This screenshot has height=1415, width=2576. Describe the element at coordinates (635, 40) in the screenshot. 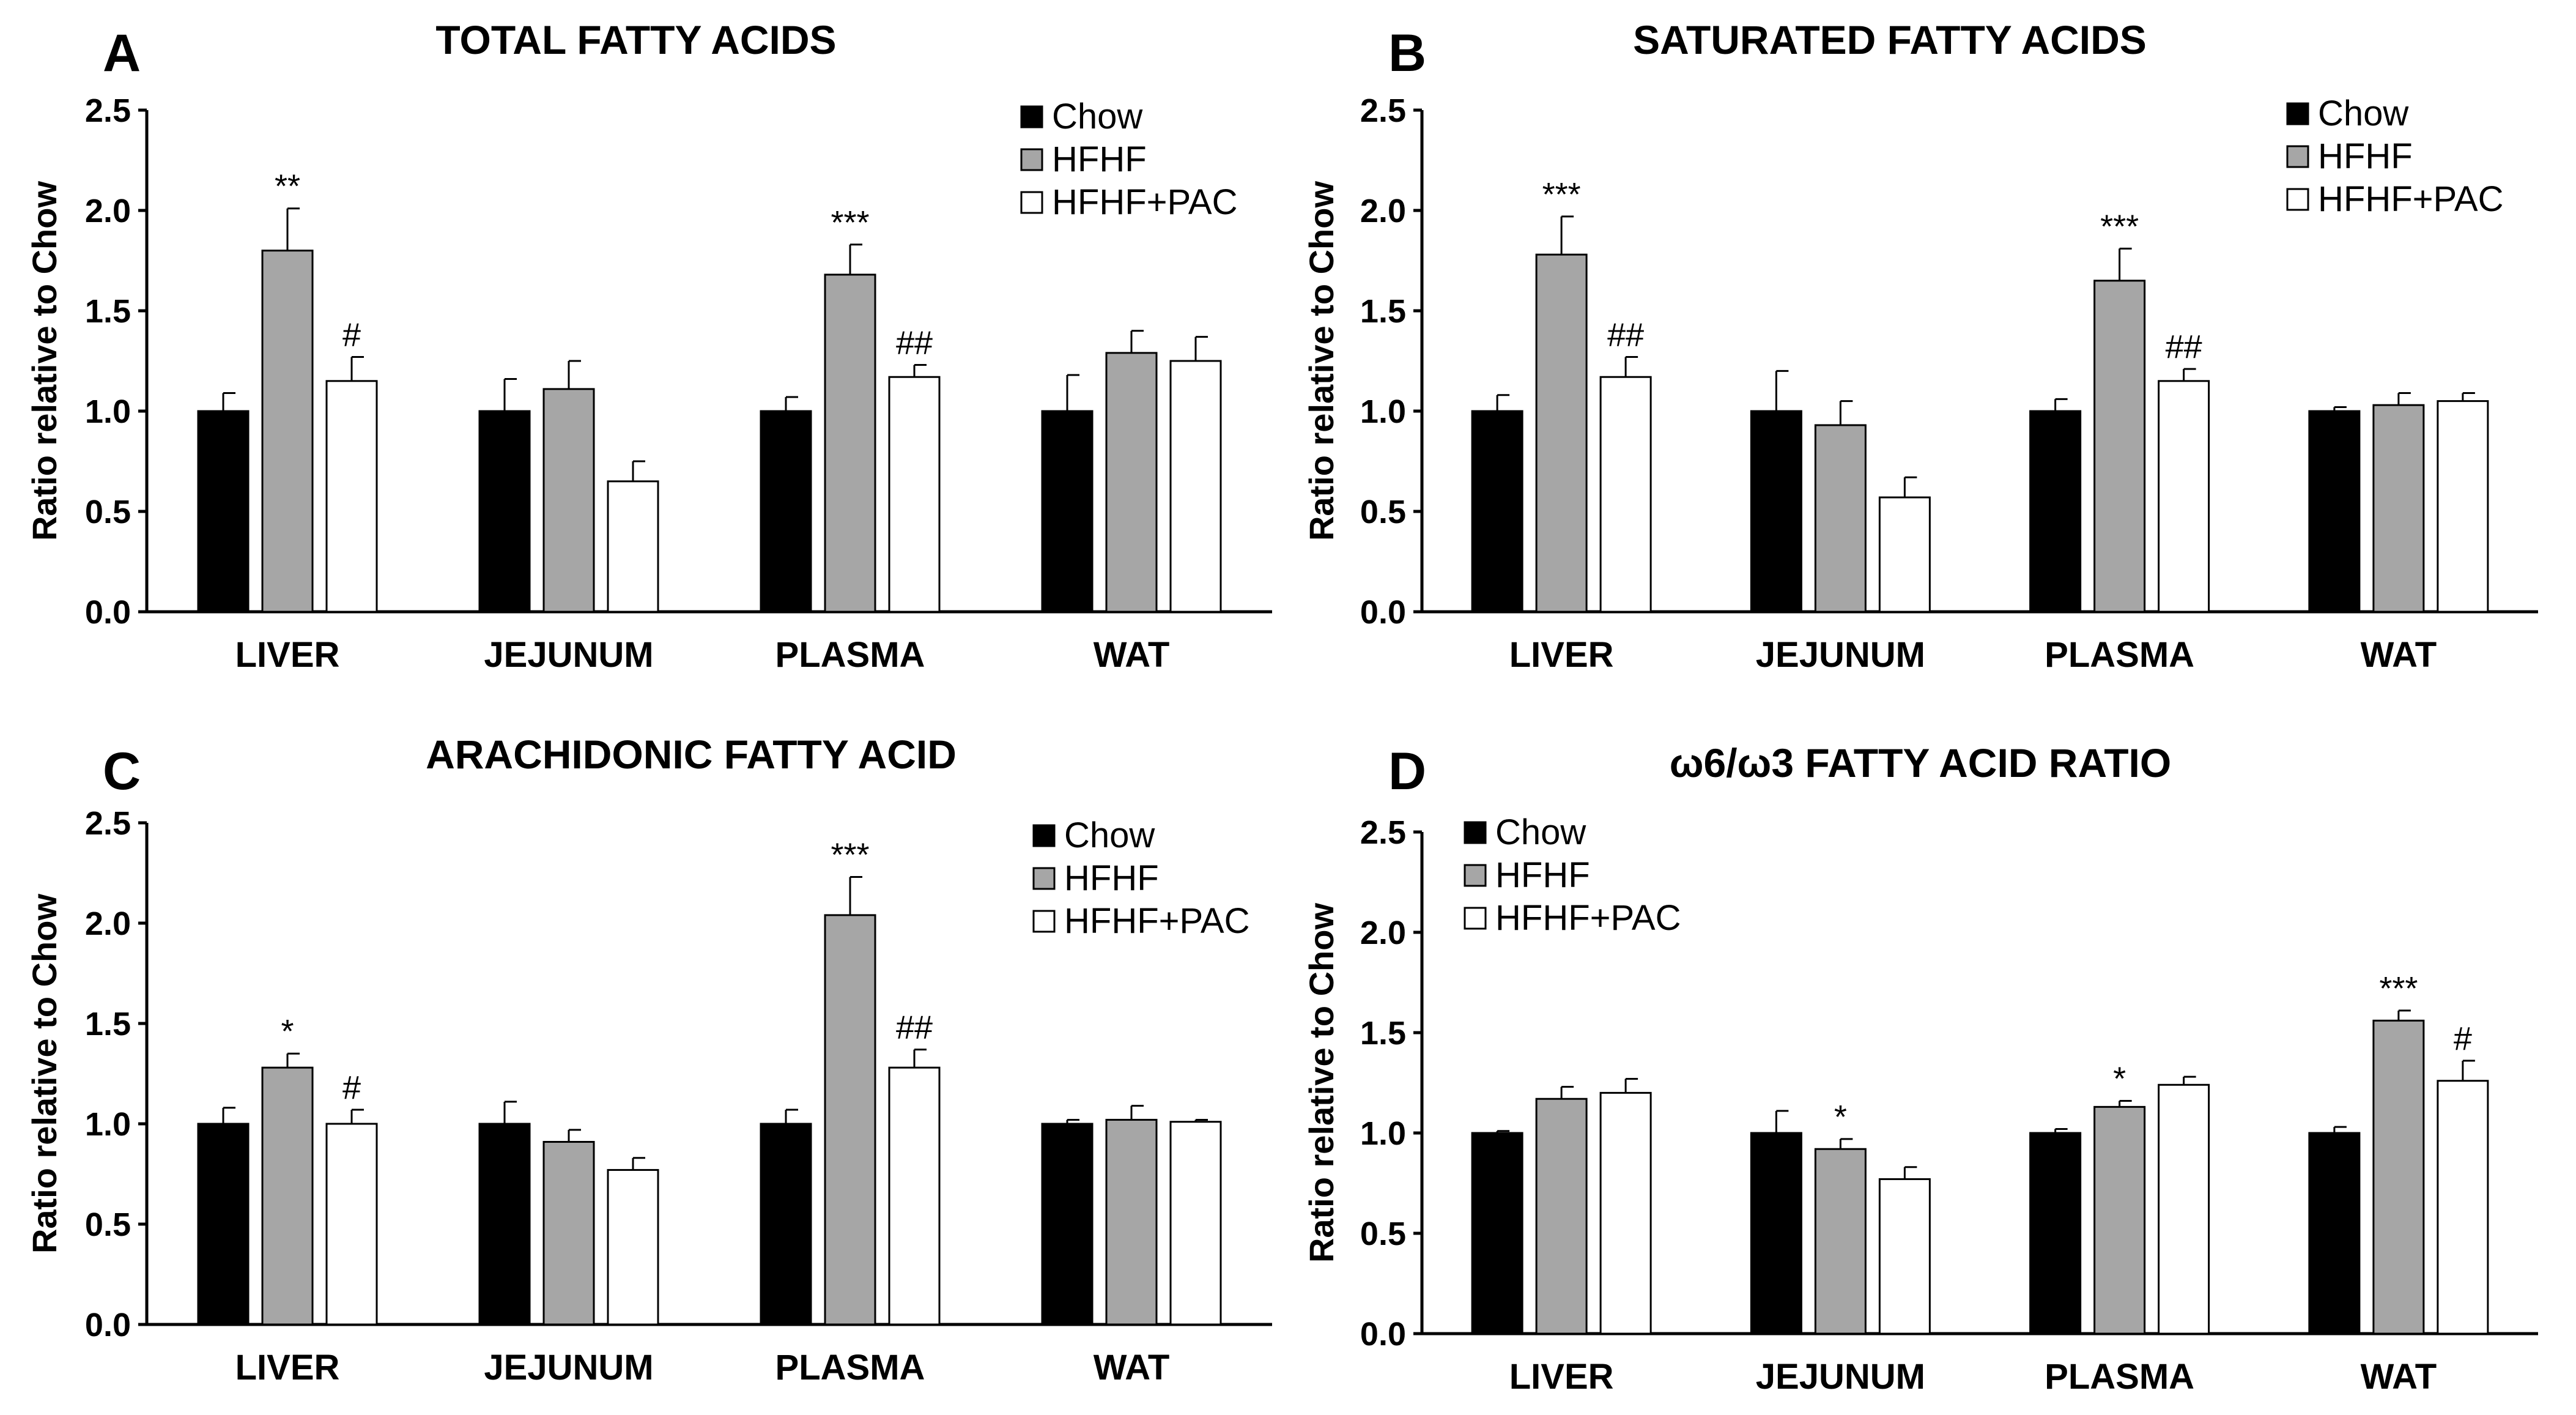

I see `panel-a-title: TOTAL FATTY ACIDS` at that location.